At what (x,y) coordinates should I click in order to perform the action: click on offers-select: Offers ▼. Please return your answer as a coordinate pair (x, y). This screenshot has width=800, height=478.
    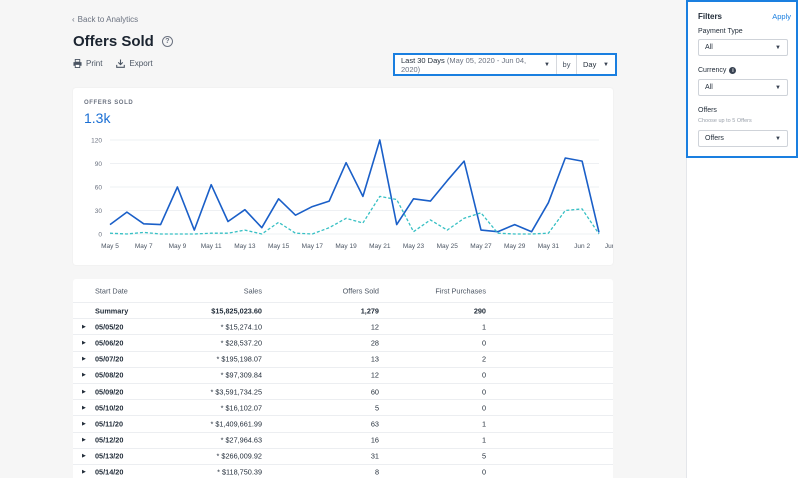
    Looking at the image, I should click on (743, 138).